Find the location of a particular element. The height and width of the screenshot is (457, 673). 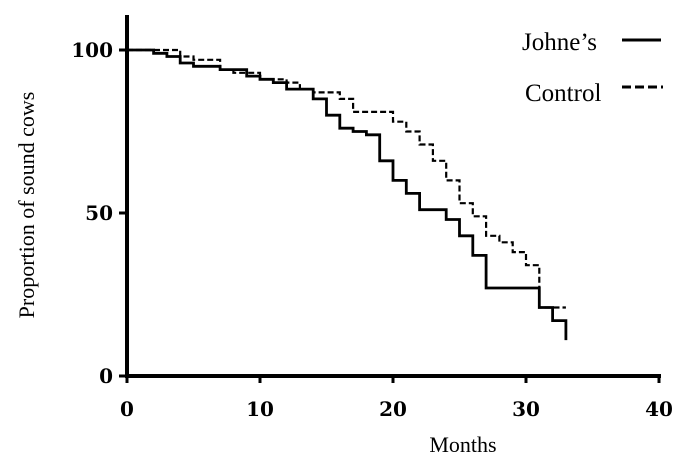

y-axis-title: Proportion of sound cows is located at coordinates (26, 205).